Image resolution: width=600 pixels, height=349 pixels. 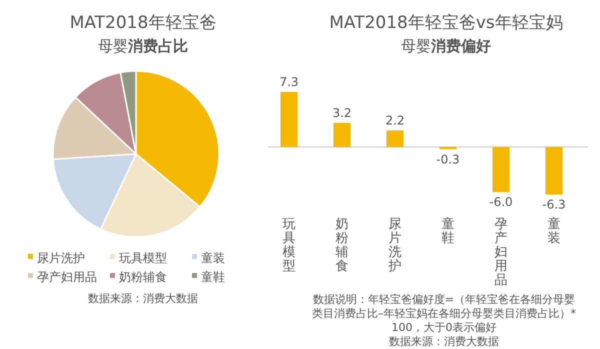 I want to click on legend-label: 童装, so click(x=213, y=258).